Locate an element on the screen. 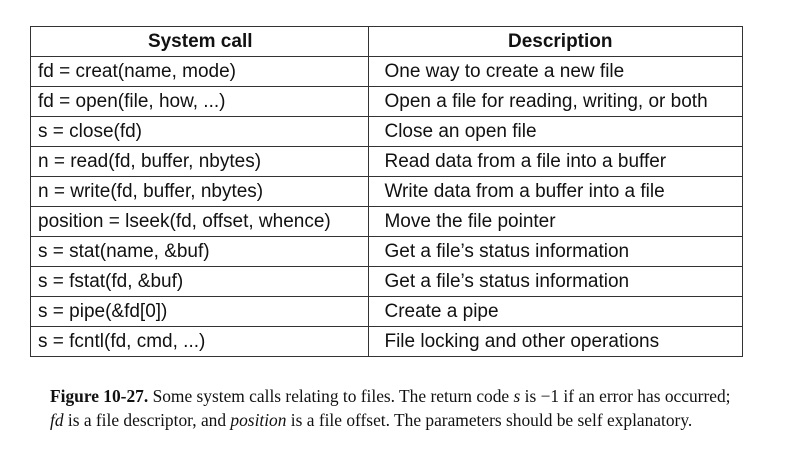  table-header-row: System call Description is located at coordinates (386, 41).